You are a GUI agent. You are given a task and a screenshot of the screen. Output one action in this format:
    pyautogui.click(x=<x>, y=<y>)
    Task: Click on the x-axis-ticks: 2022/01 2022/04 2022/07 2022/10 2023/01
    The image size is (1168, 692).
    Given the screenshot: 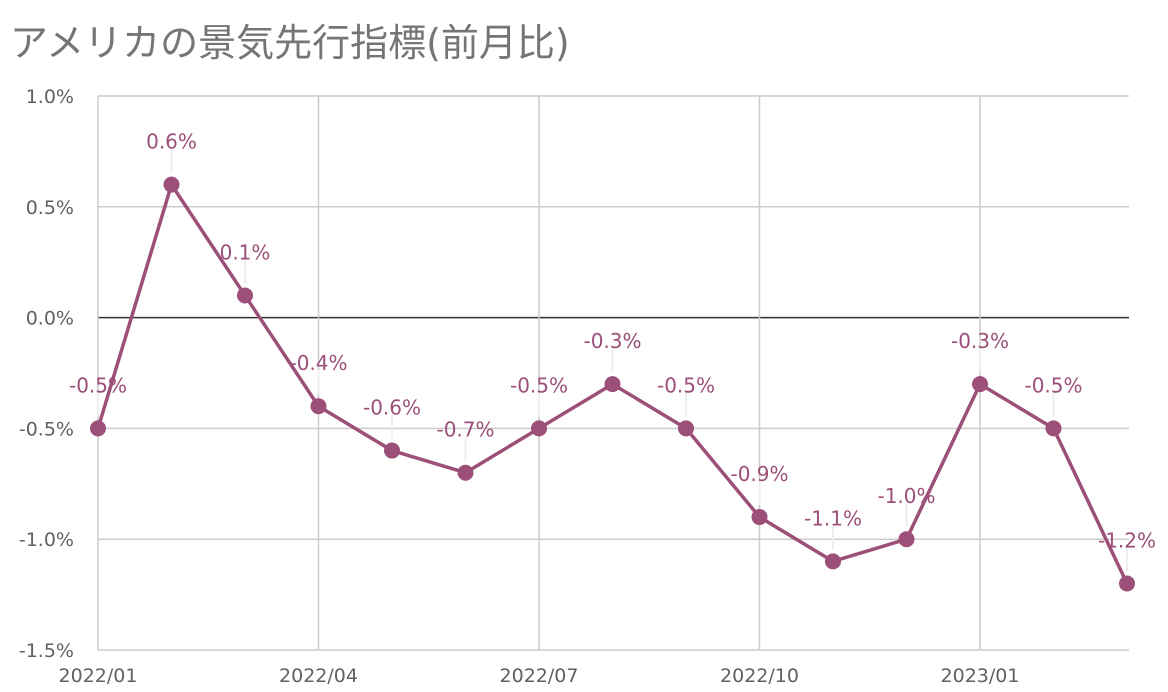 What is the action you would take?
    pyautogui.click(x=539, y=676)
    